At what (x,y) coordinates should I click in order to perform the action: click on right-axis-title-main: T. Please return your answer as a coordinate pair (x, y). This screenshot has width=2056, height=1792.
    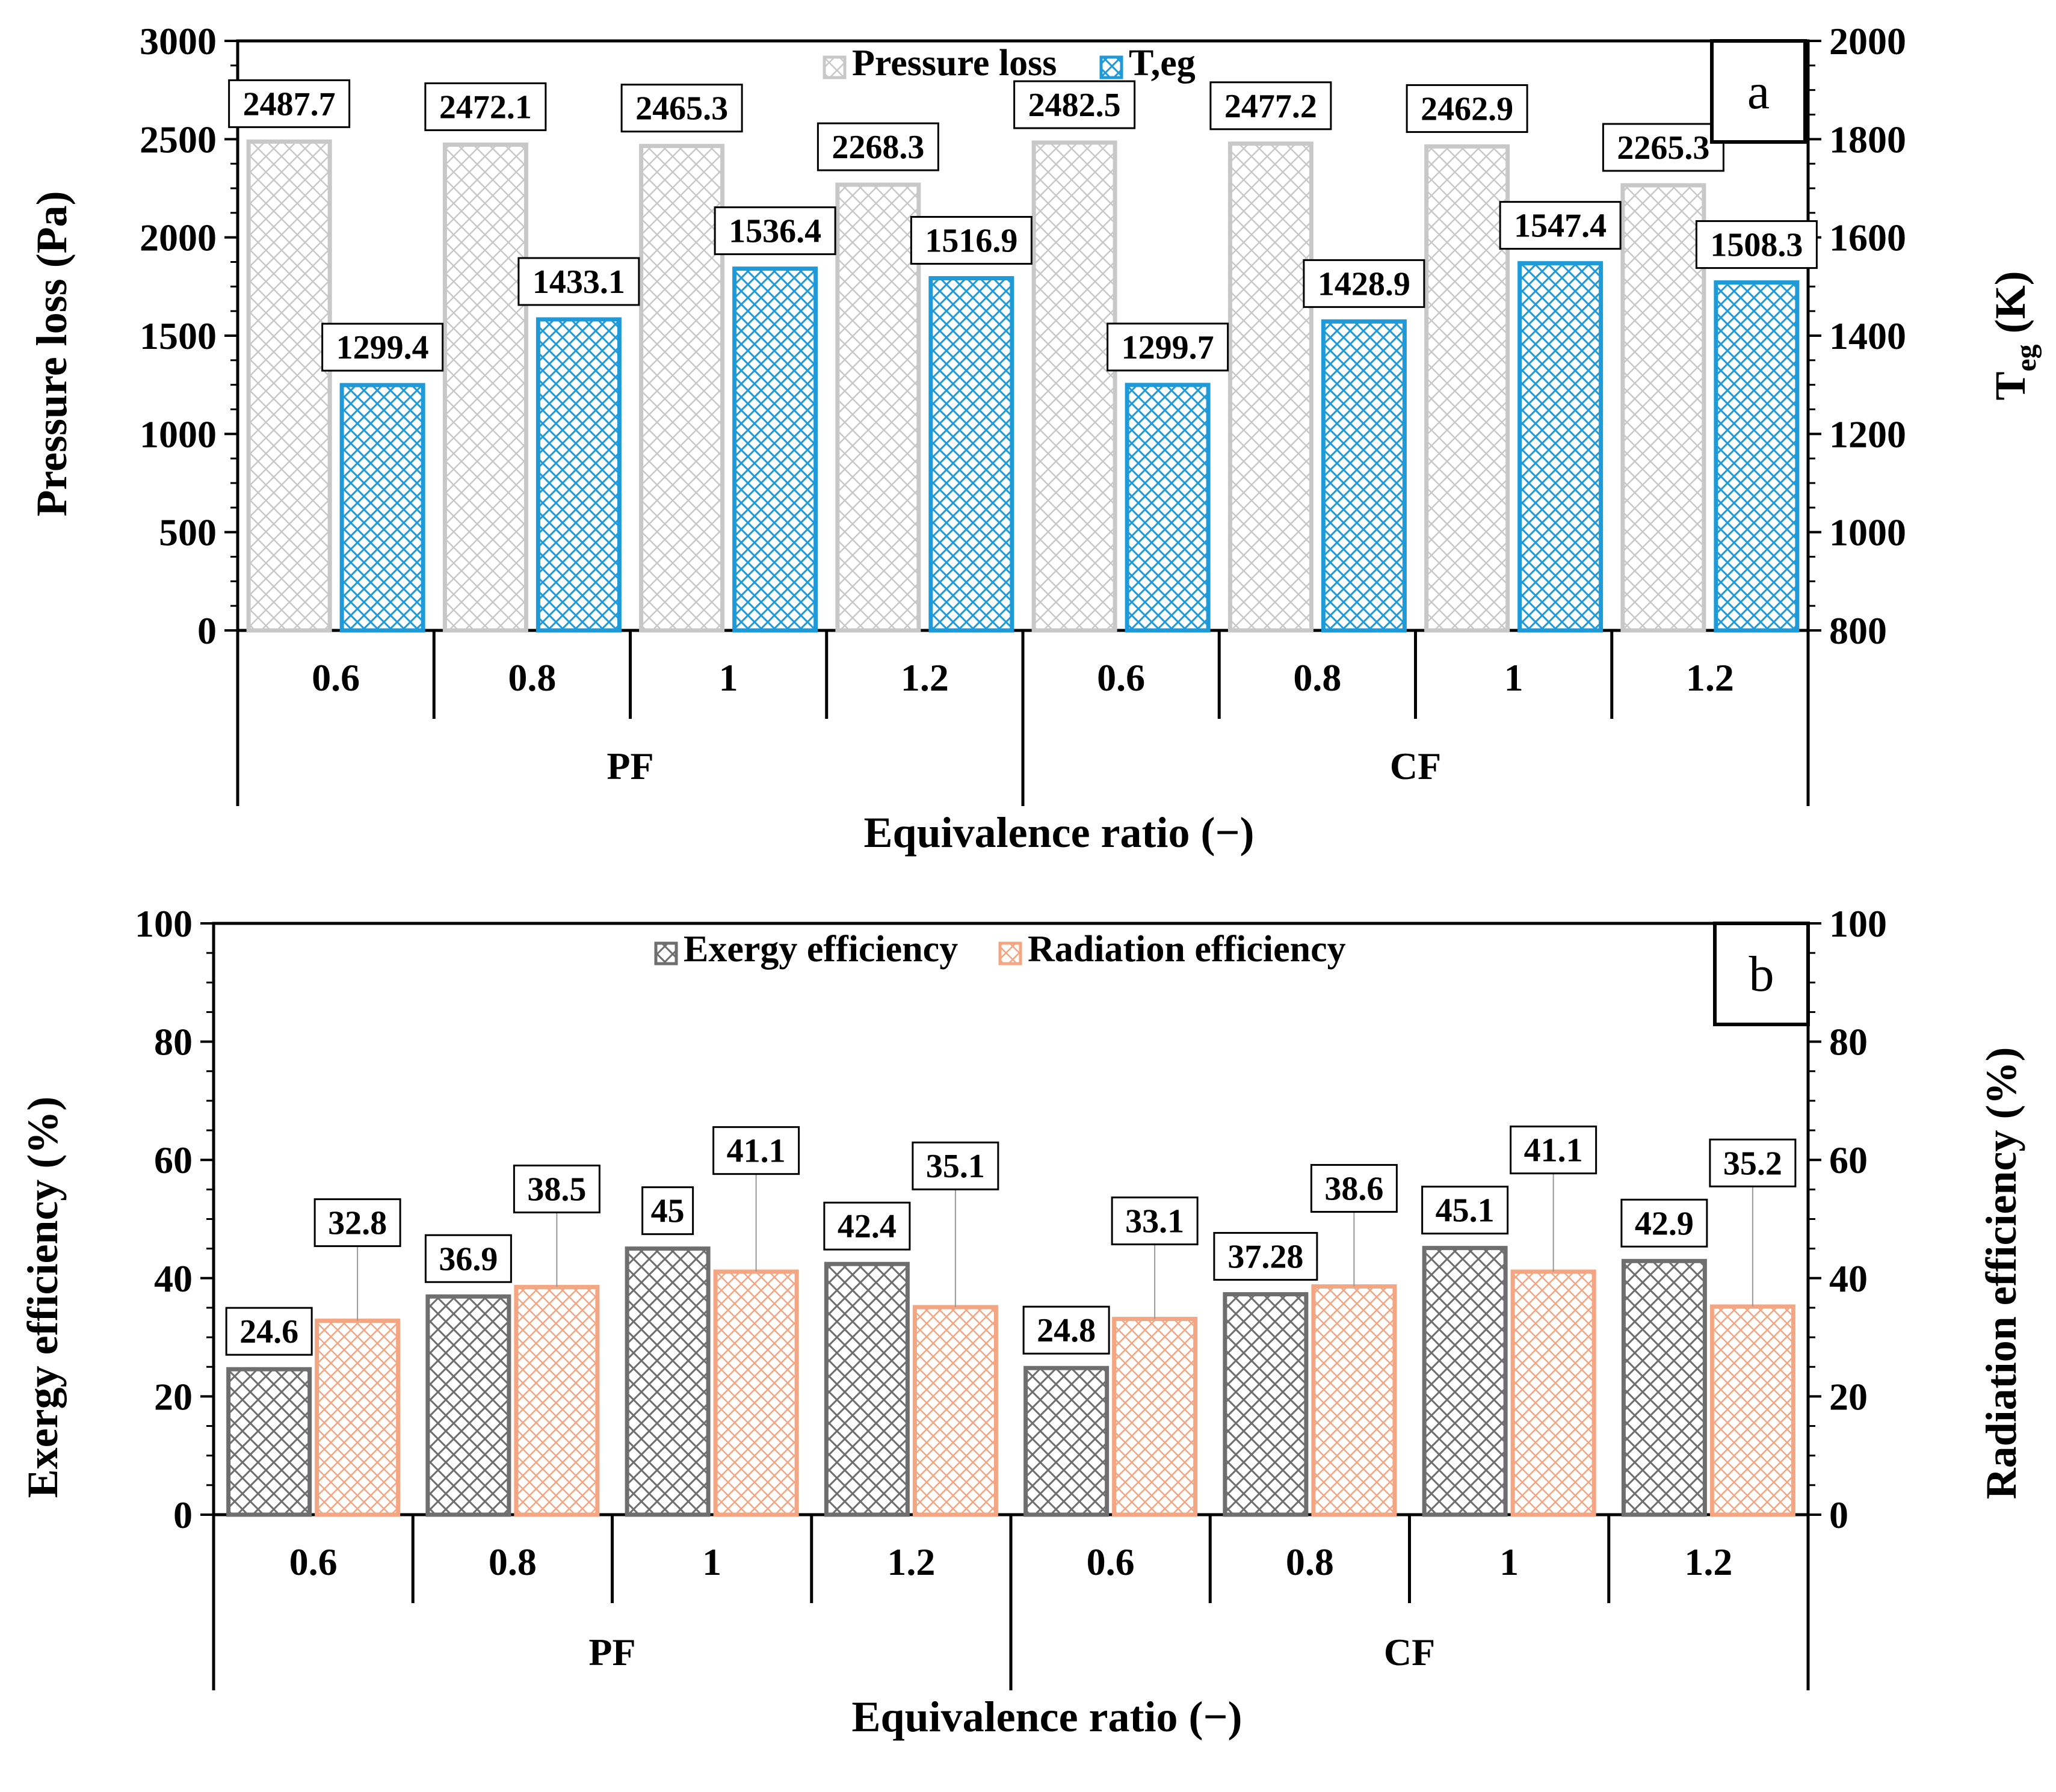
    Looking at the image, I should click on (2010, 386).